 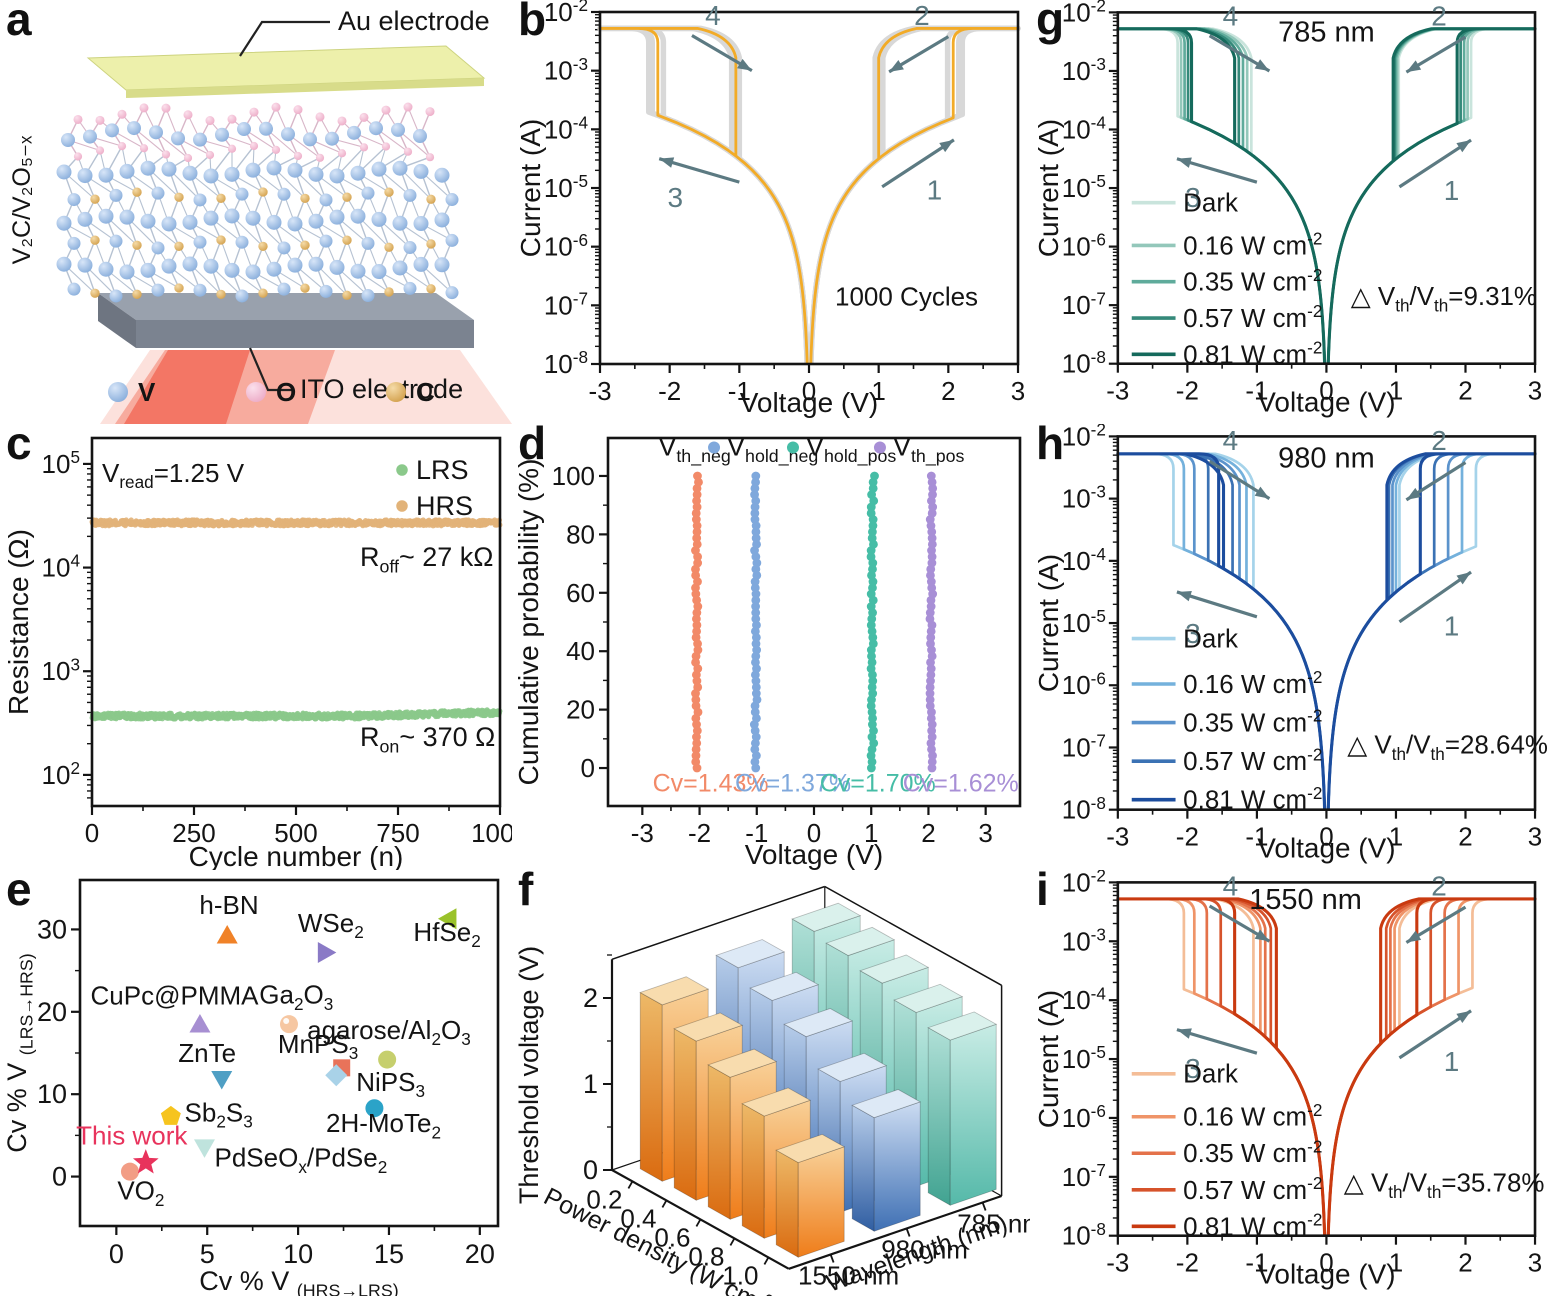 What do you see at coordinates (426, 559) in the screenshot?
I see `svg-text: Roff~ 27 kΩ` at bounding box center [426, 559].